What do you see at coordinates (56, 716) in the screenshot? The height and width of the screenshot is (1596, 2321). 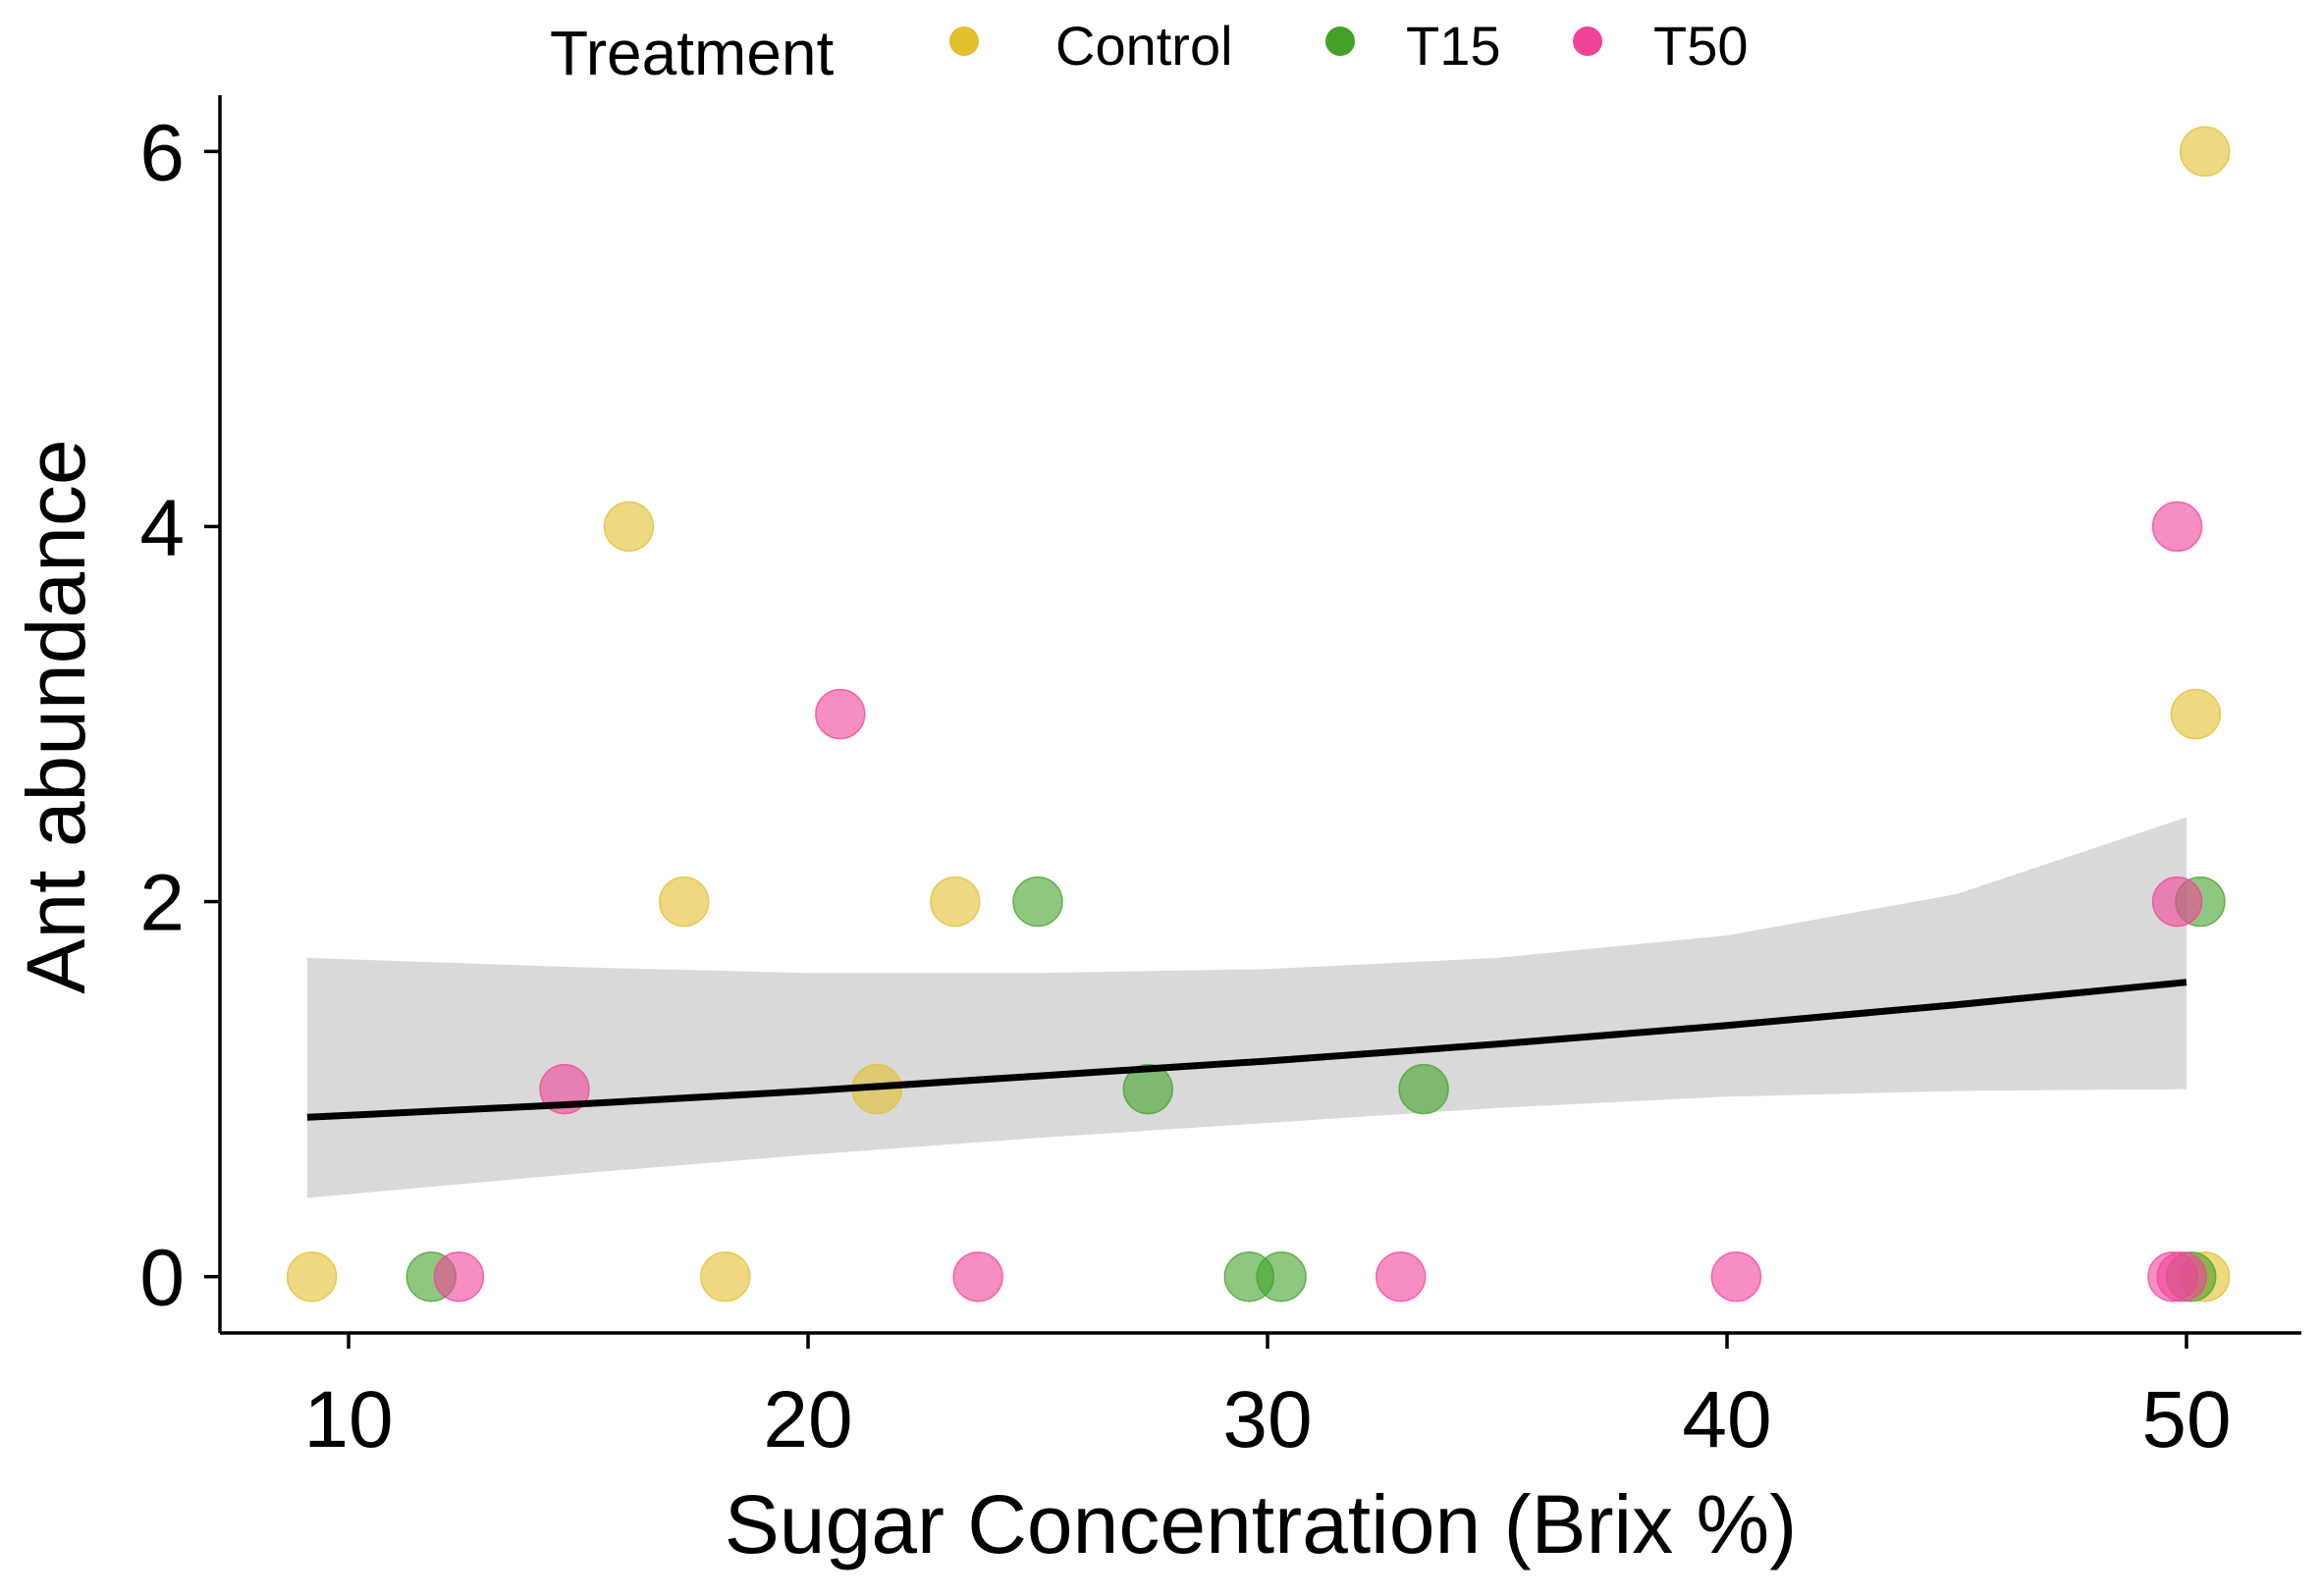 I see `y-axis-title: Ant abundance` at bounding box center [56, 716].